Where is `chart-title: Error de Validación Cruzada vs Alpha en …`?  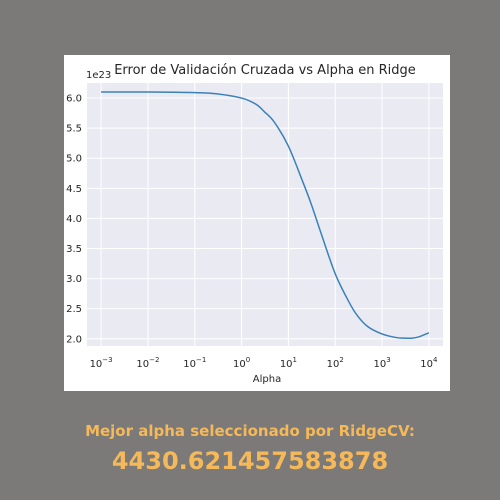 chart-title: Error de Validación Cruzada vs Alpha en … is located at coordinates (265, 70).